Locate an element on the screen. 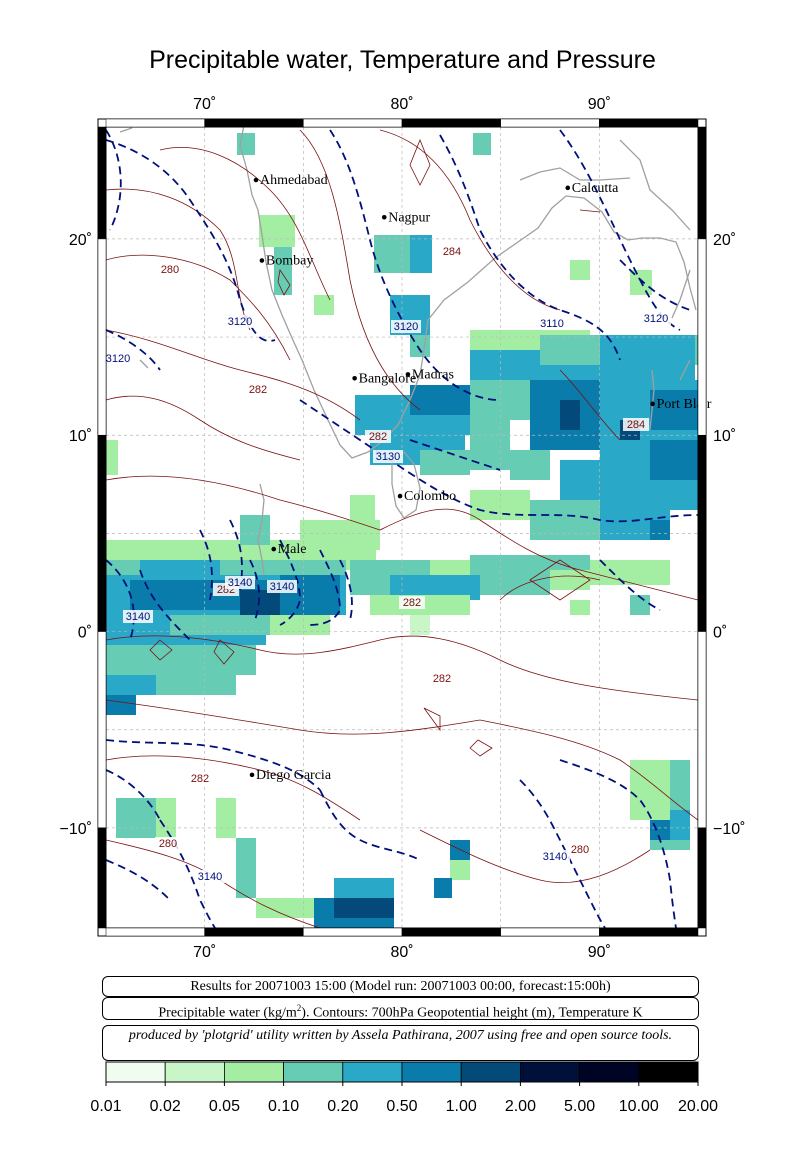 The height and width of the screenshot is (1164, 805). city-label: Bangalore is located at coordinates (388, 378).